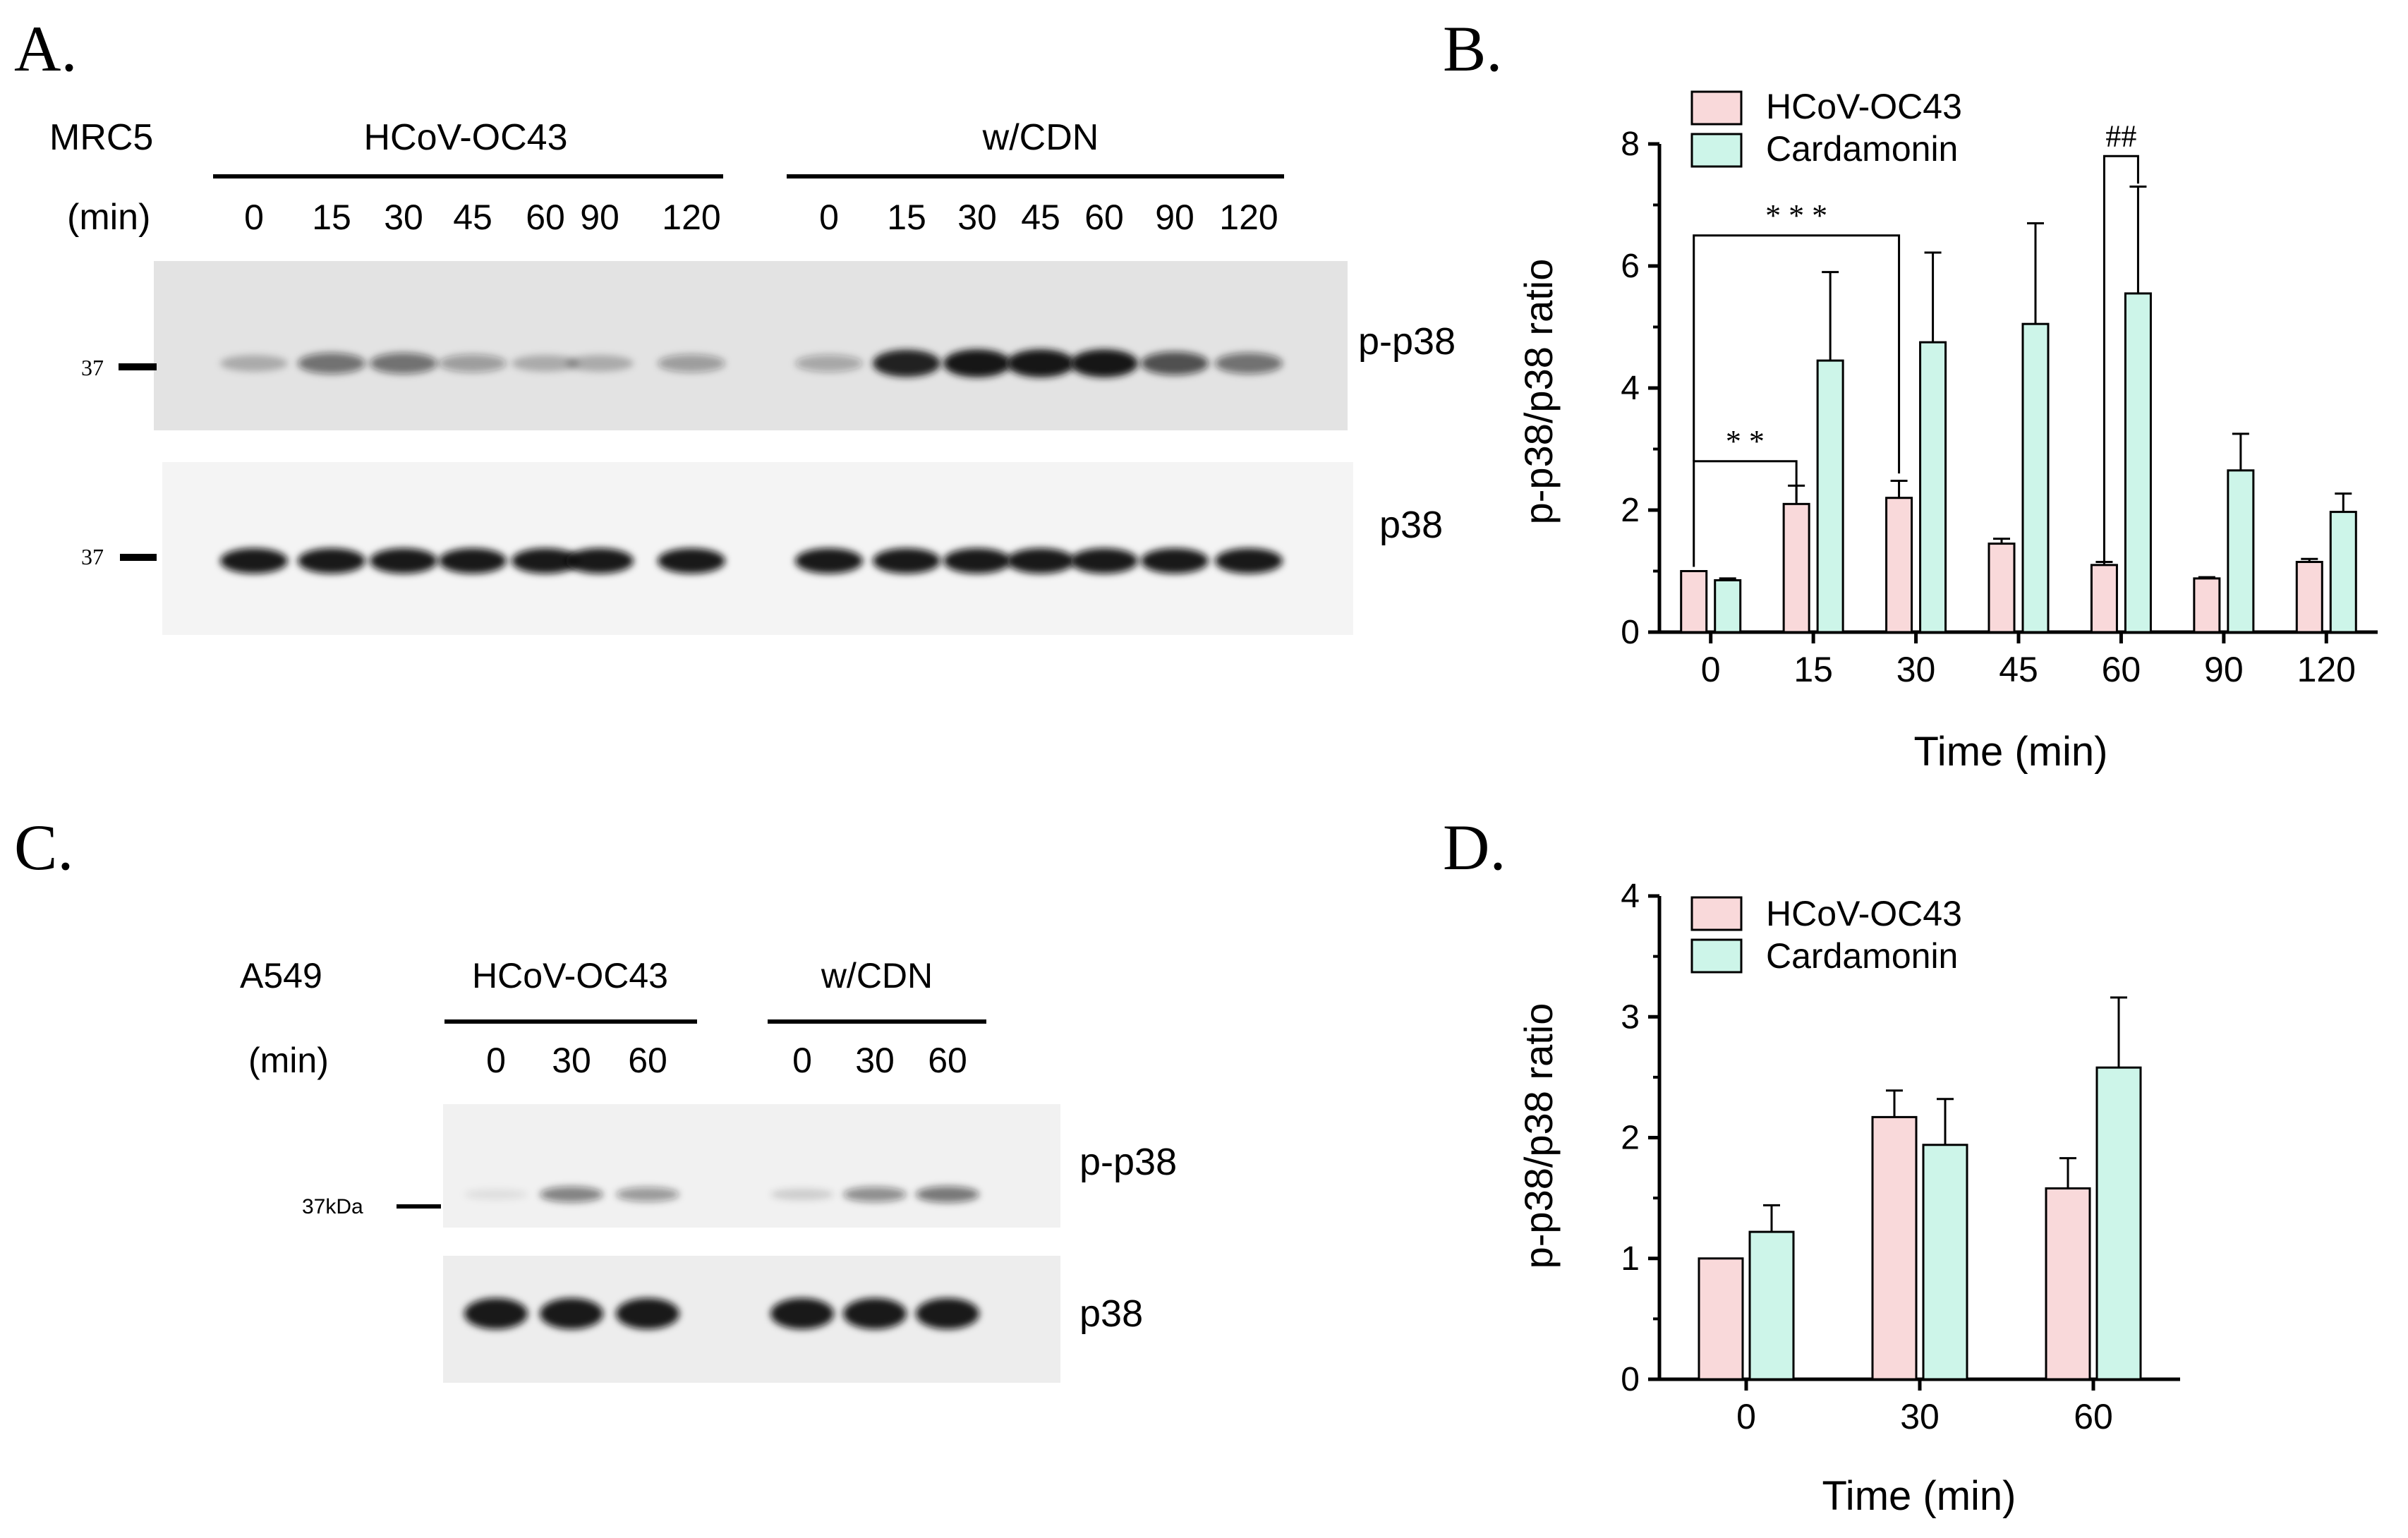  Describe the element at coordinates (101, 137) in the screenshot. I see `panel-a-cell-line: MRC5` at that location.